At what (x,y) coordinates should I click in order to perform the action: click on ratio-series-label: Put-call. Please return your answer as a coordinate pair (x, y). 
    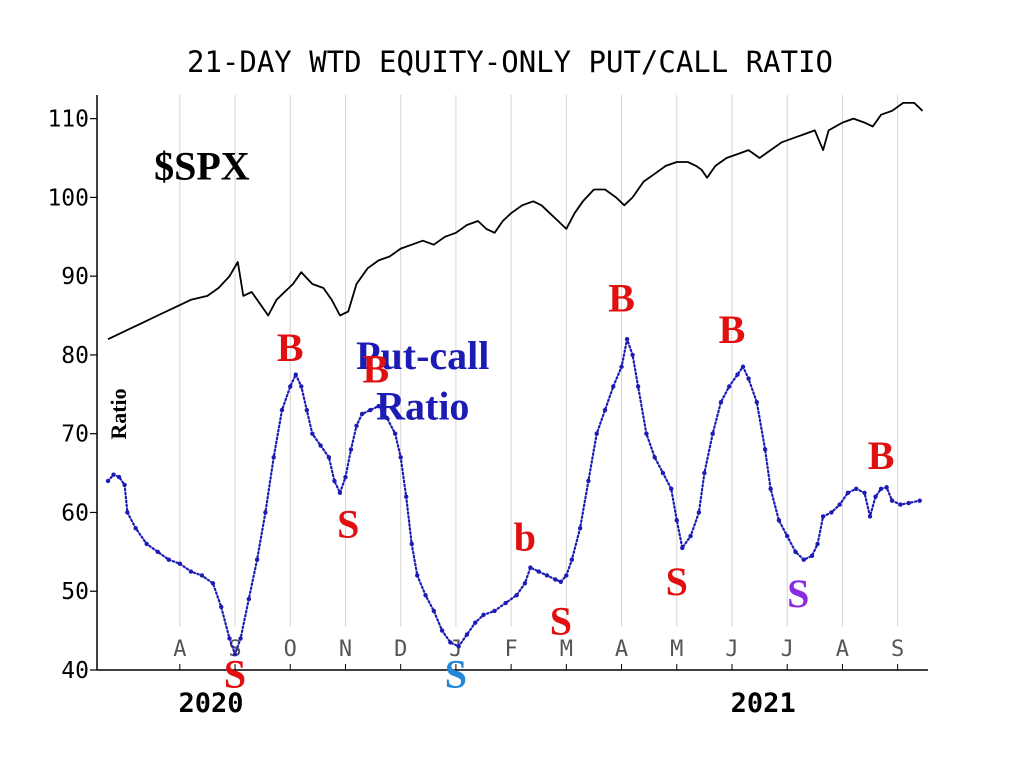
    Looking at the image, I should click on (422, 355).